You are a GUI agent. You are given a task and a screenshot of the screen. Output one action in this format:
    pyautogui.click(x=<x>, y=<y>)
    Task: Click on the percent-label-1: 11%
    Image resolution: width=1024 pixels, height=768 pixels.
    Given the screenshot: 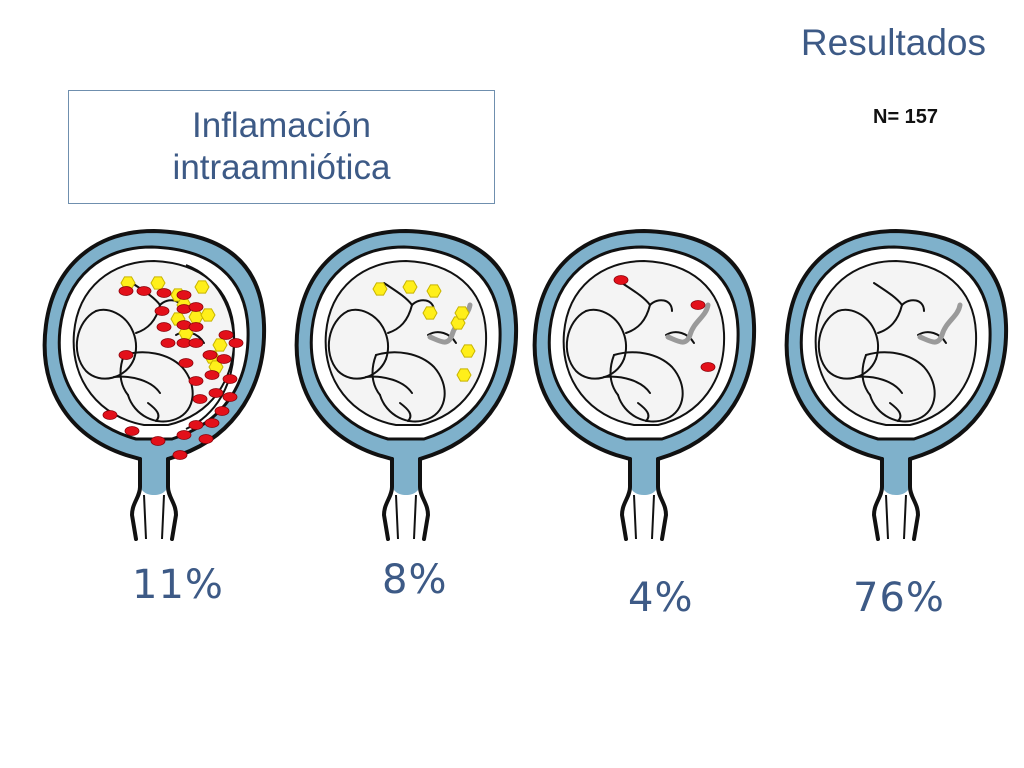 What is the action you would take?
    pyautogui.click(x=178, y=585)
    